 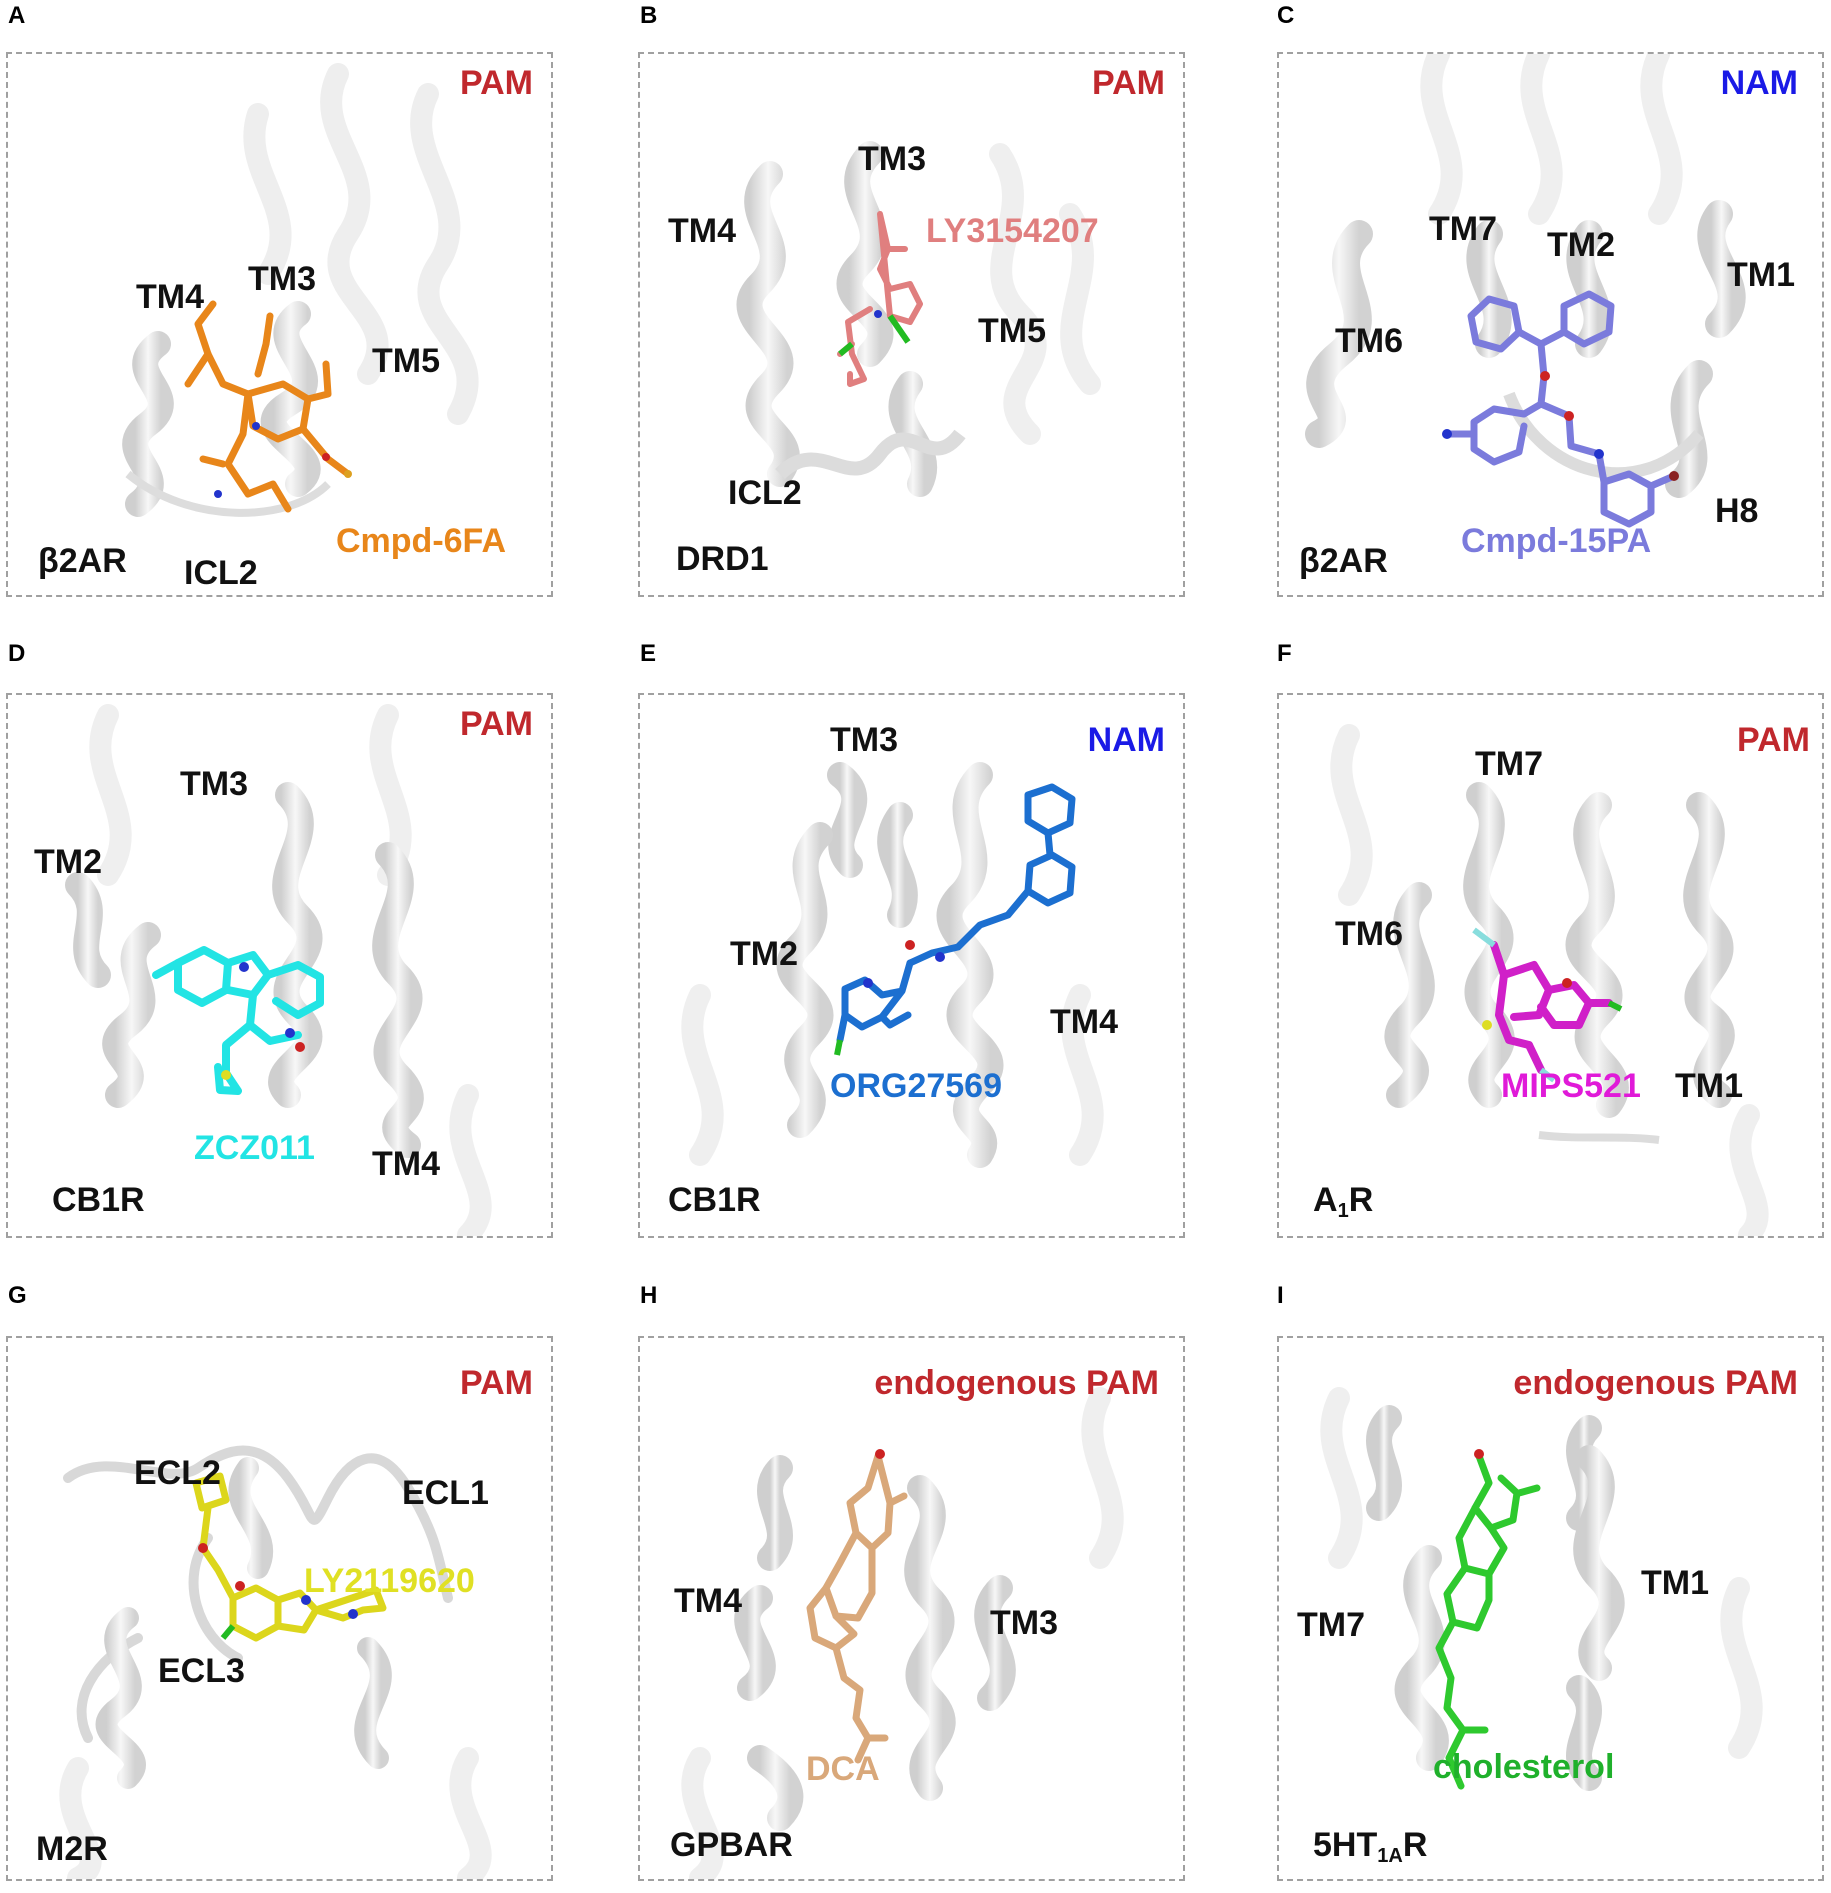 What do you see at coordinates (731, 1845) in the screenshot?
I see `receptor-label: GPBAR` at bounding box center [731, 1845].